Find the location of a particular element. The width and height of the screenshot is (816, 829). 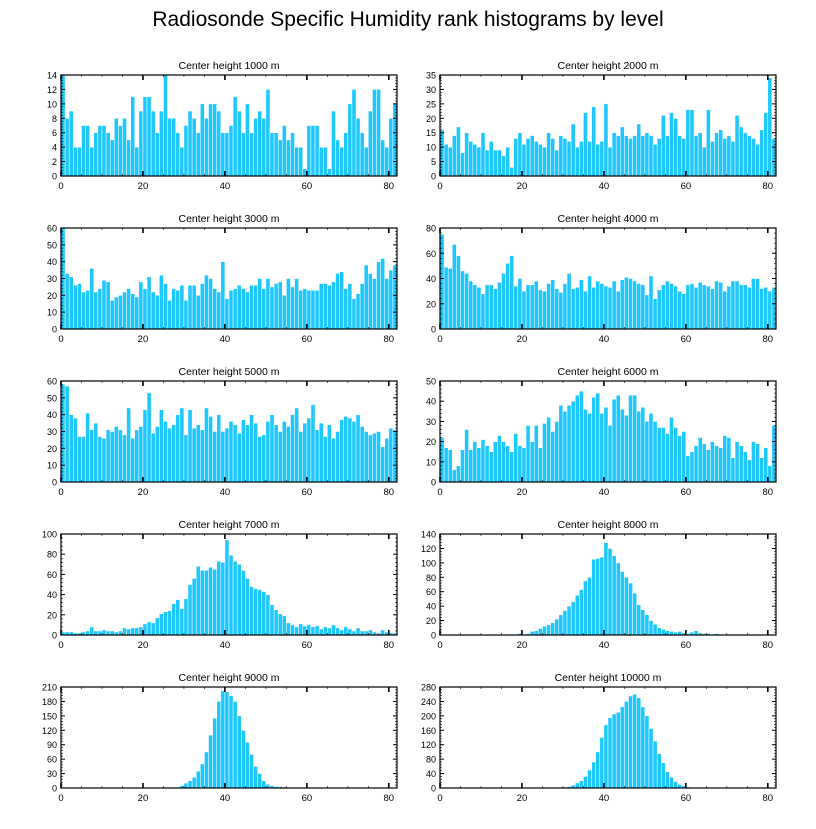

y-tick-label: 200 is located at coordinates (428, 716).